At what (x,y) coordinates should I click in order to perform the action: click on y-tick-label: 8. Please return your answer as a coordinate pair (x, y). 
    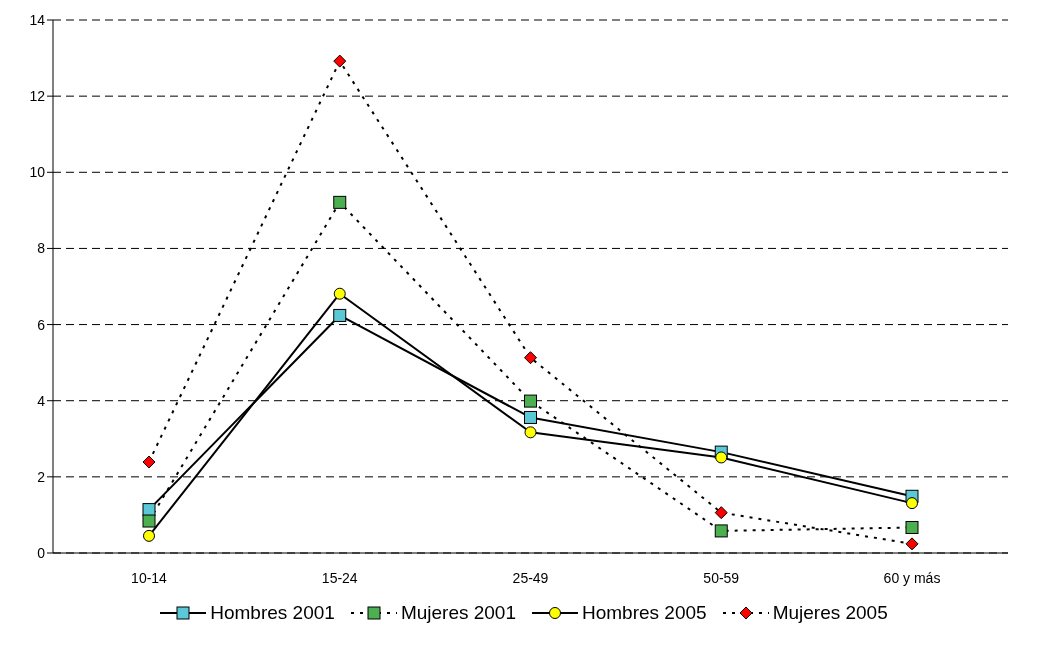
    Looking at the image, I should click on (41, 248).